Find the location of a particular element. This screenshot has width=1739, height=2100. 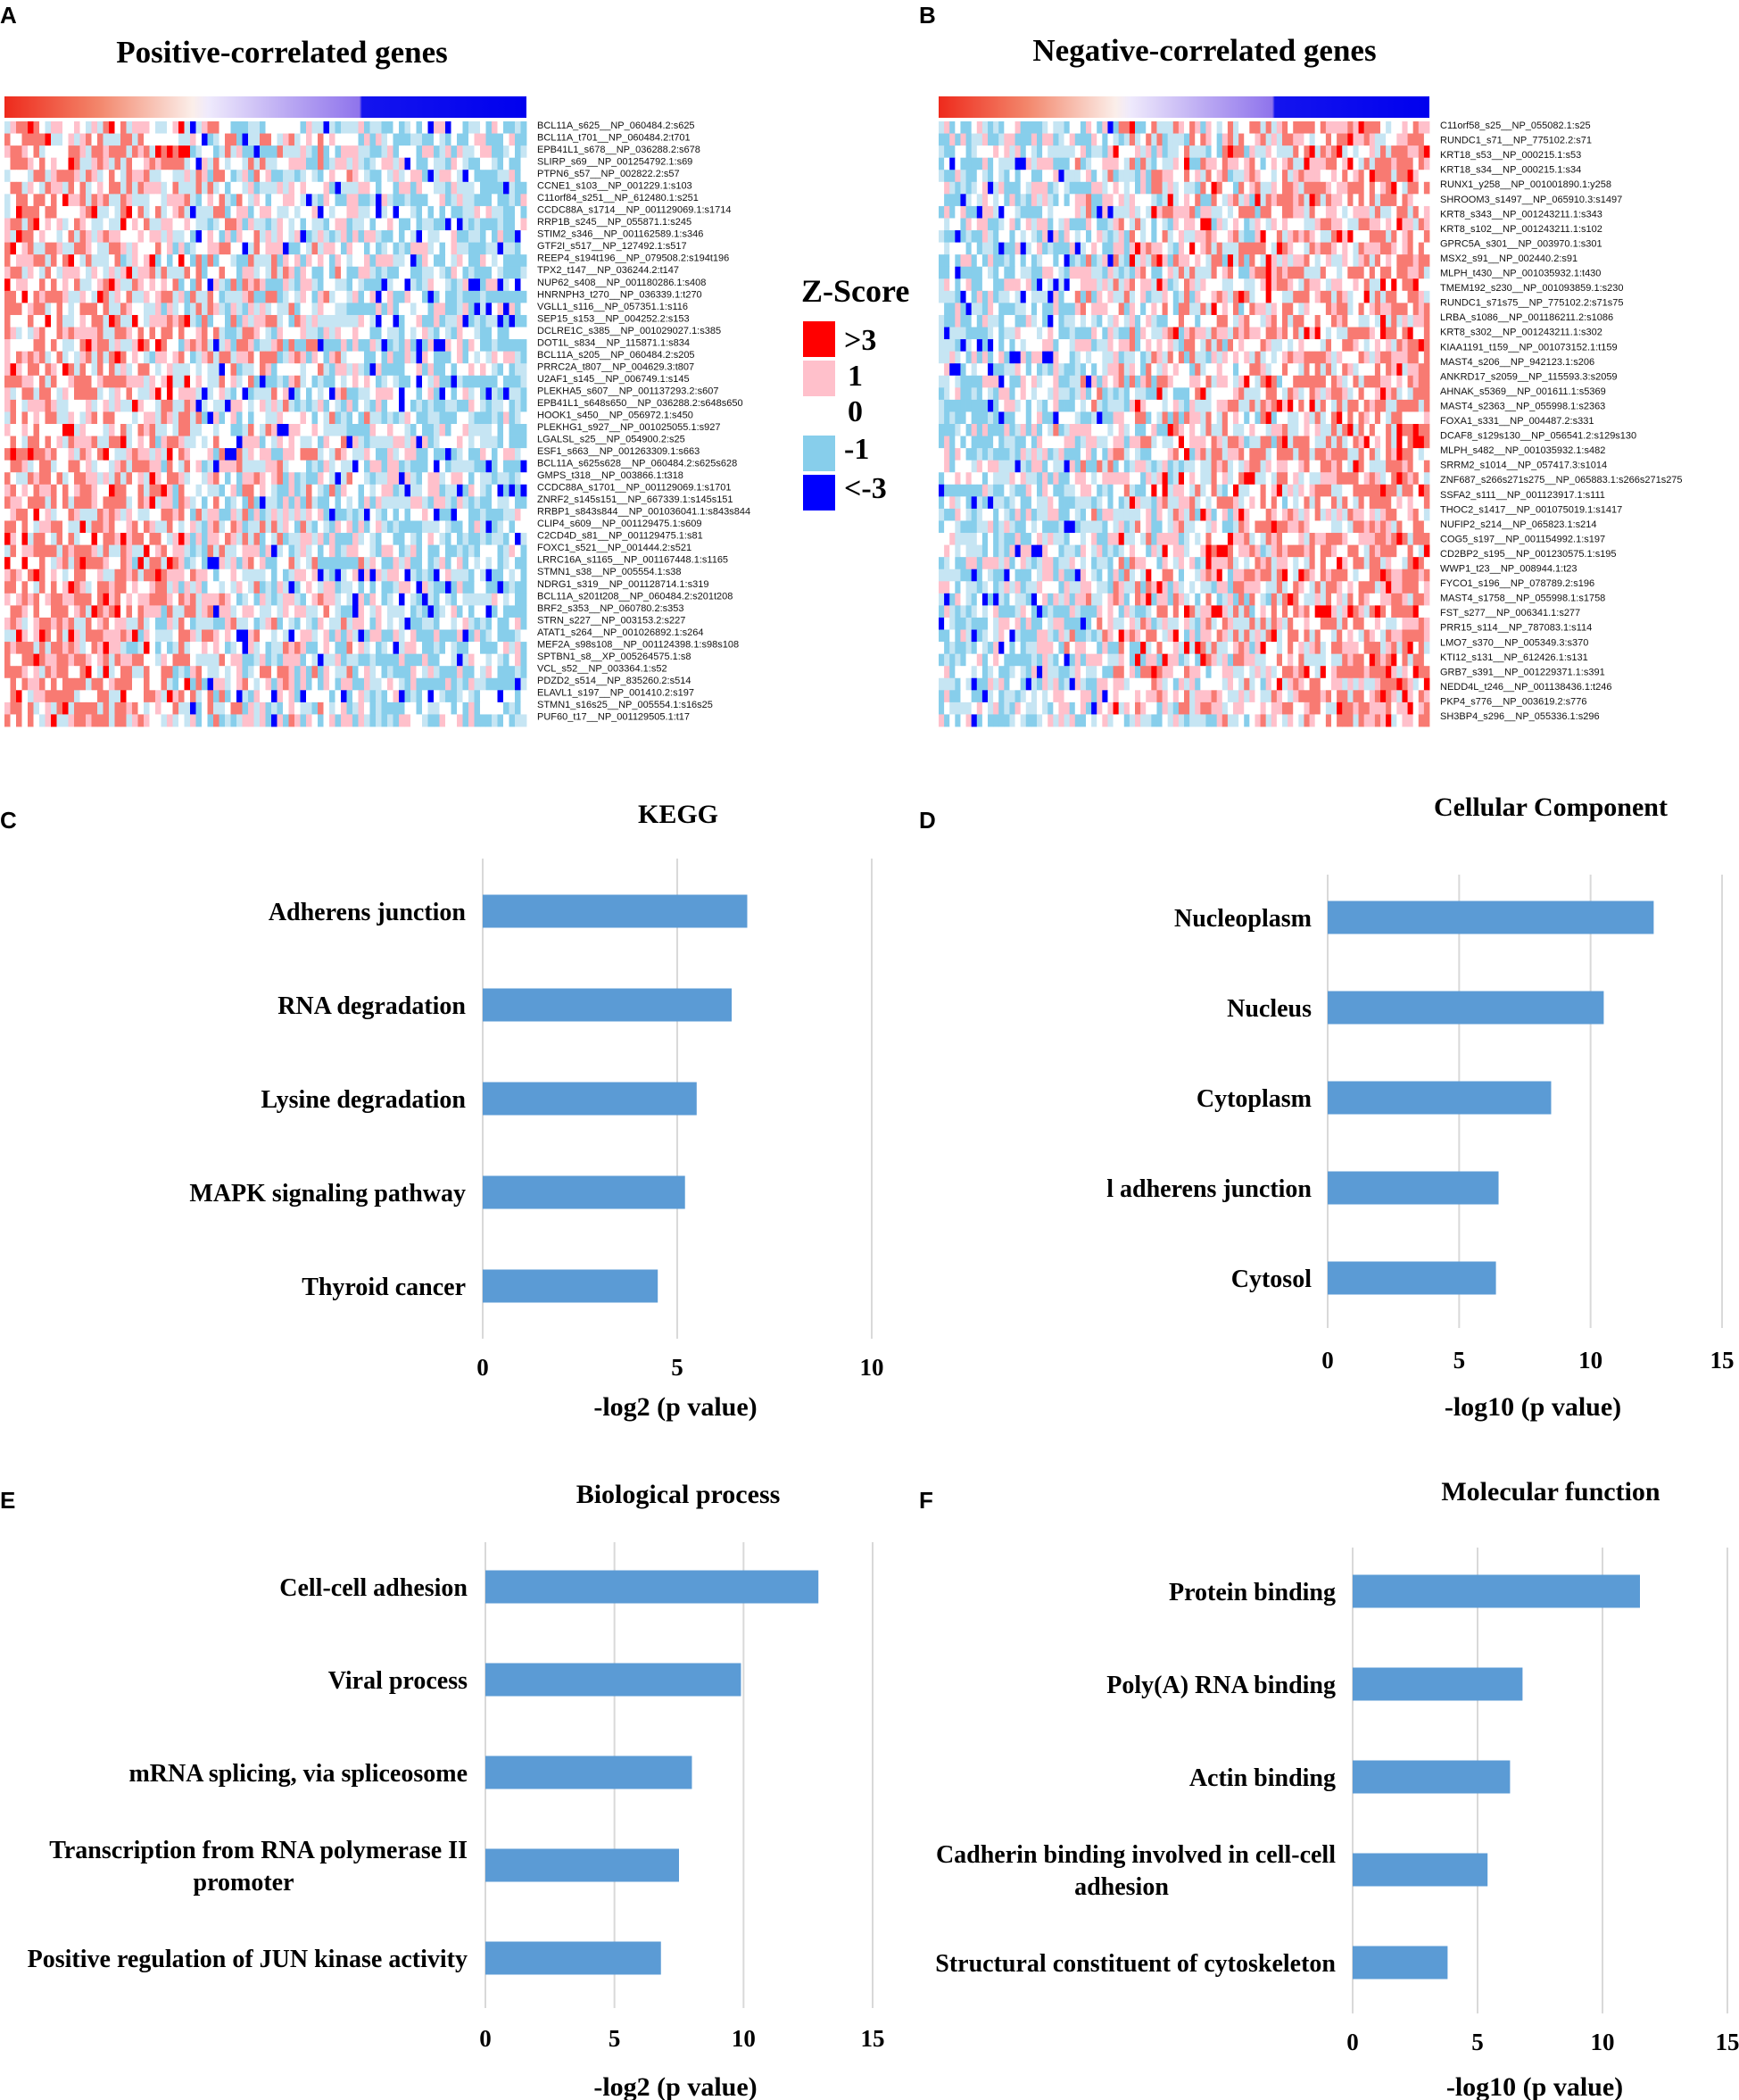

heatmap-a-annotation-bar is located at coordinates (265, 107).